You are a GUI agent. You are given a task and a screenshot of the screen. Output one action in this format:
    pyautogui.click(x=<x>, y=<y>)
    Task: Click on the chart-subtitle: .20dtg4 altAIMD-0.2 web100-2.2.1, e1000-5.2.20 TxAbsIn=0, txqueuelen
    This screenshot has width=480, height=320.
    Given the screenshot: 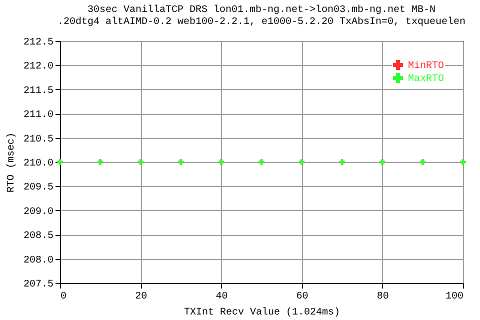 What is the action you would take?
    pyautogui.click(x=261, y=22)
    